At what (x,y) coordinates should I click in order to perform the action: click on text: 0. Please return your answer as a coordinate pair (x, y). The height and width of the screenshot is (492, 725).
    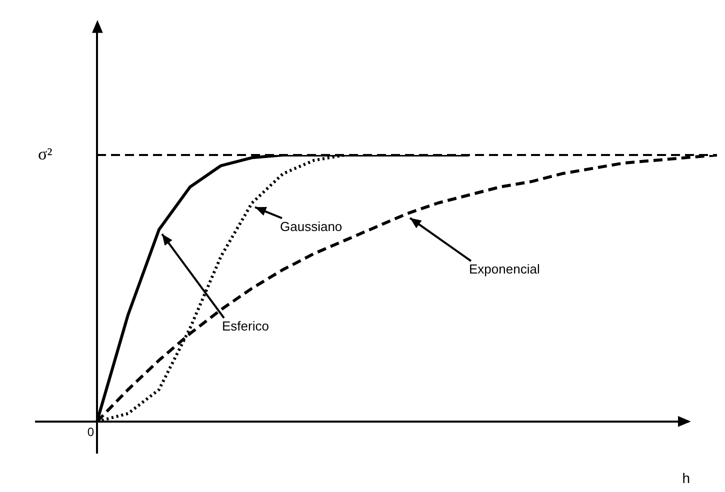
    Looking at the image, I should click on (90, 431).